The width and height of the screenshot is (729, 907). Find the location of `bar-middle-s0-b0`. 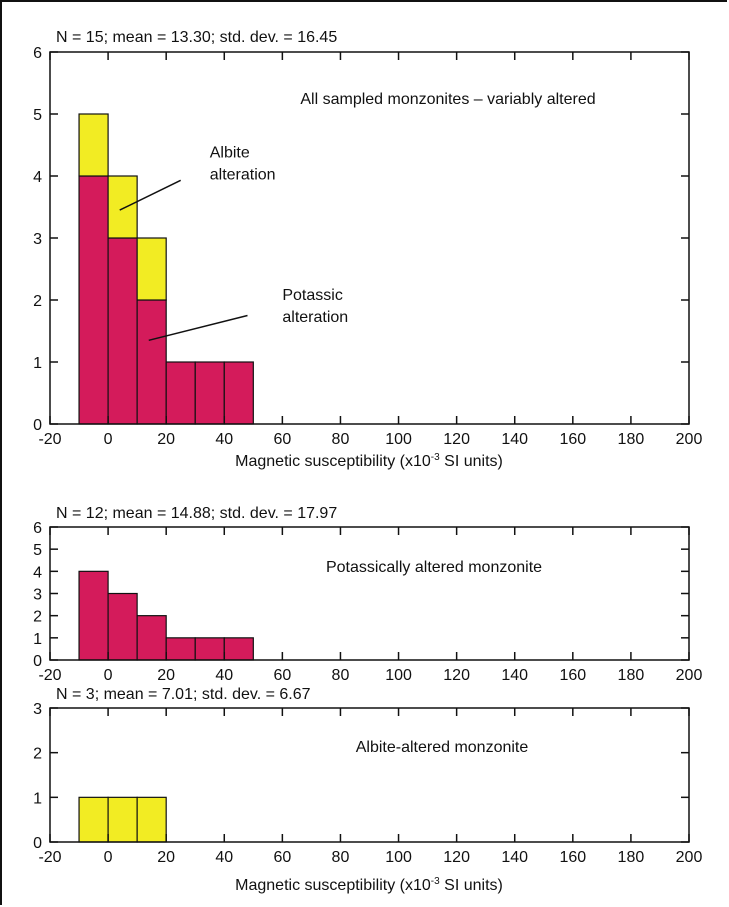

bar-middle-s0-b0 is located at coordinates (93, 615).